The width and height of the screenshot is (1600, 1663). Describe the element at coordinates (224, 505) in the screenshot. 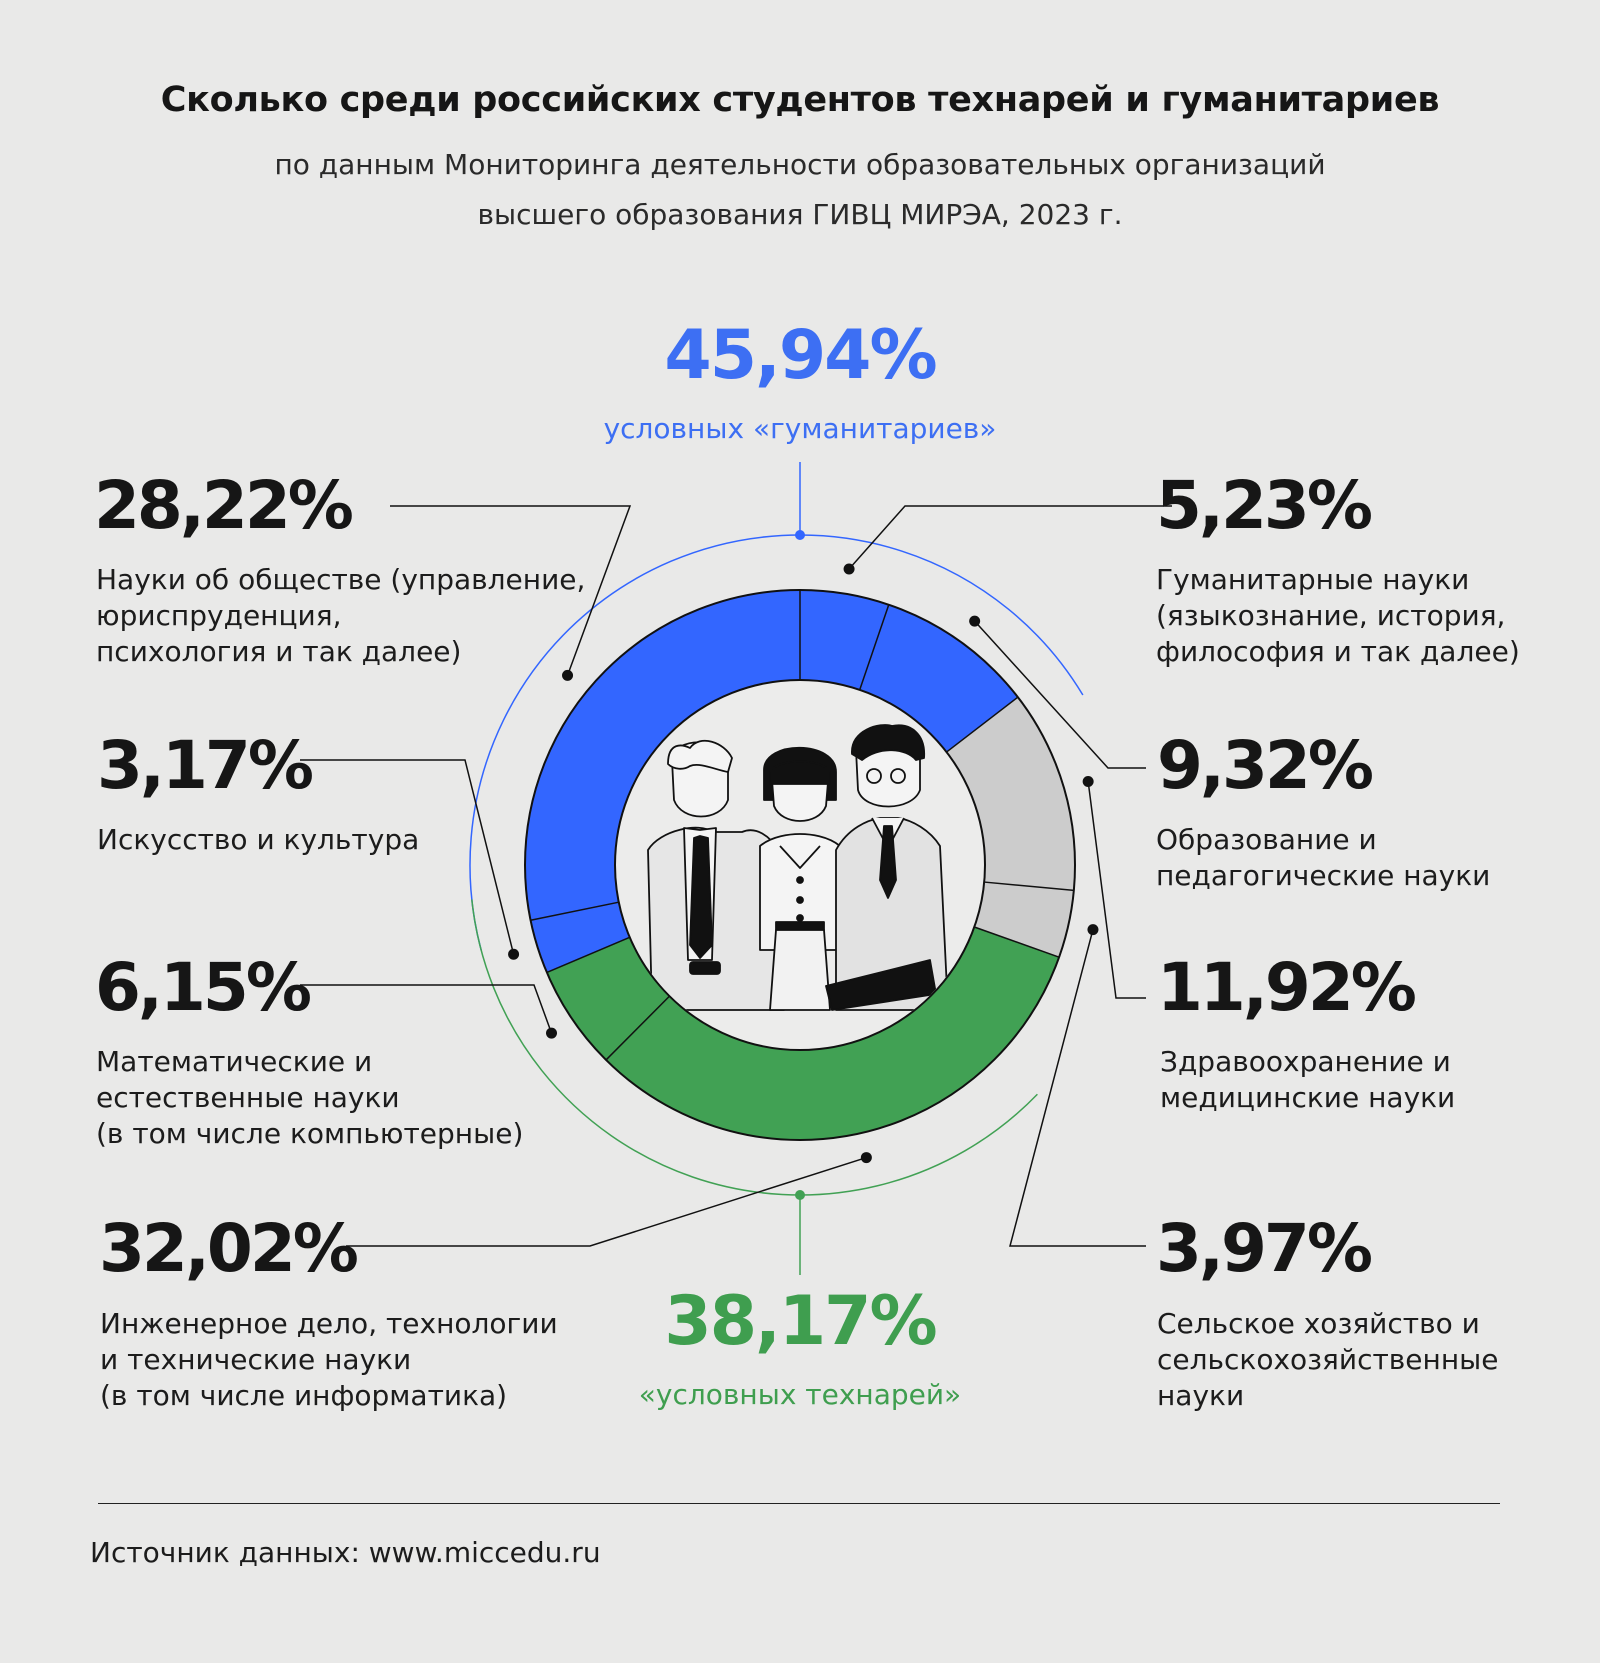

I see `social-sciences-value: 28,22%` at that location.